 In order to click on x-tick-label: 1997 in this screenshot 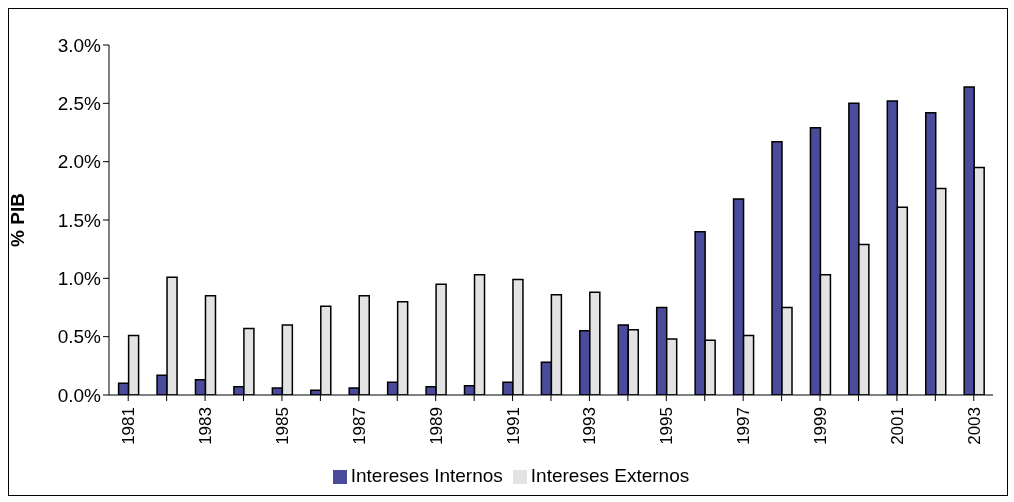, I will do `click(744, 426)`.